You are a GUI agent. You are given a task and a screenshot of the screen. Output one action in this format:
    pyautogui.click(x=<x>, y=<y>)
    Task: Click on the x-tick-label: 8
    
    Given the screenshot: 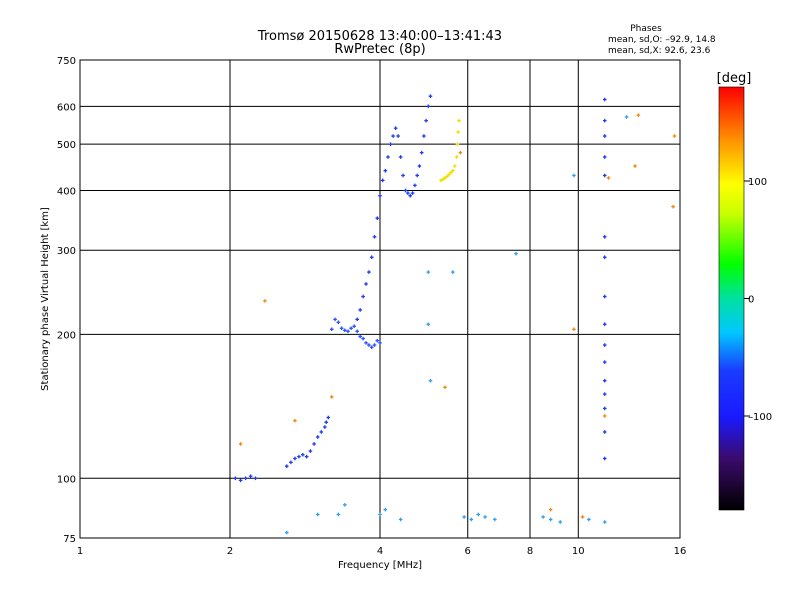 What is the action you would take?
    pyautogui.click(x=530, y=551)
    